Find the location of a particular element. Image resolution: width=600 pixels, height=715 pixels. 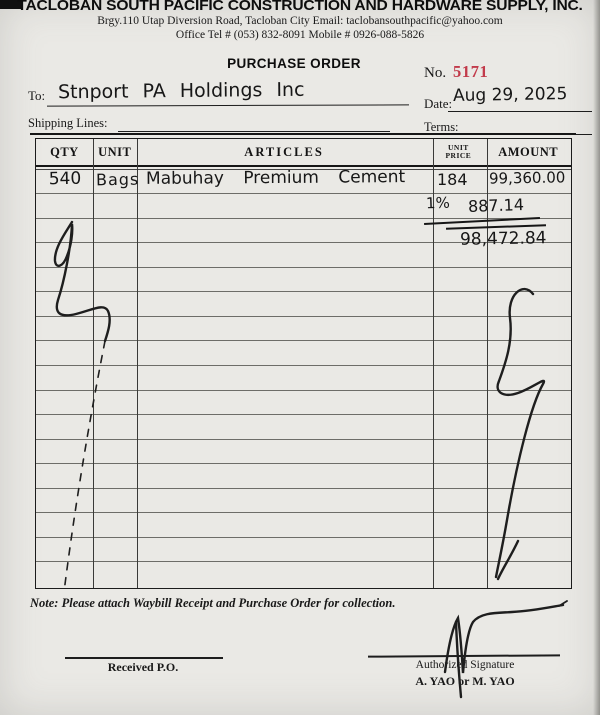

discount-label: 1% is located at coordinates (438, 203).